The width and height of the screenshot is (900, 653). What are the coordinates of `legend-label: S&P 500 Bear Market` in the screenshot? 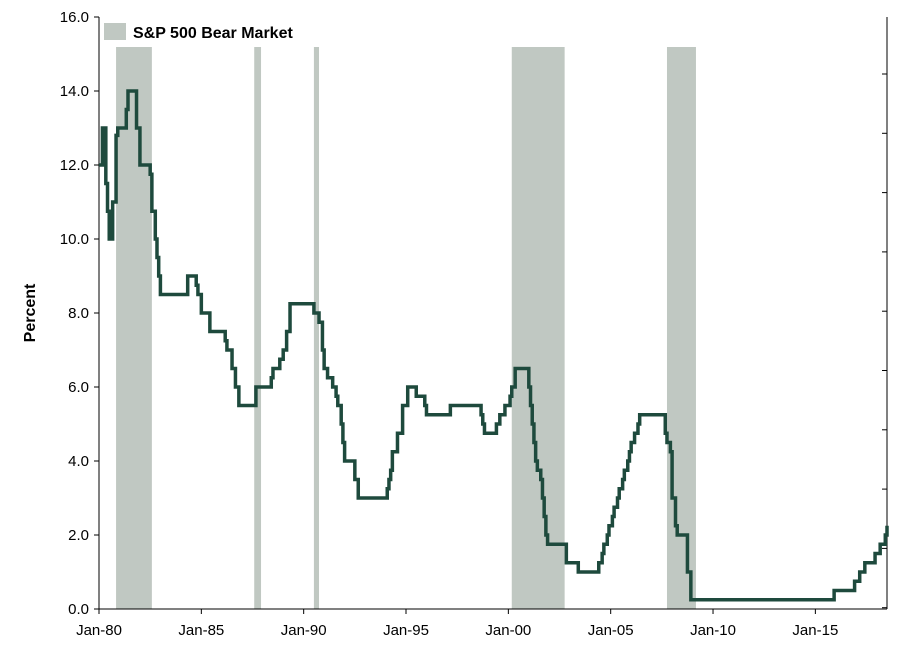 It's located at (213, 33).